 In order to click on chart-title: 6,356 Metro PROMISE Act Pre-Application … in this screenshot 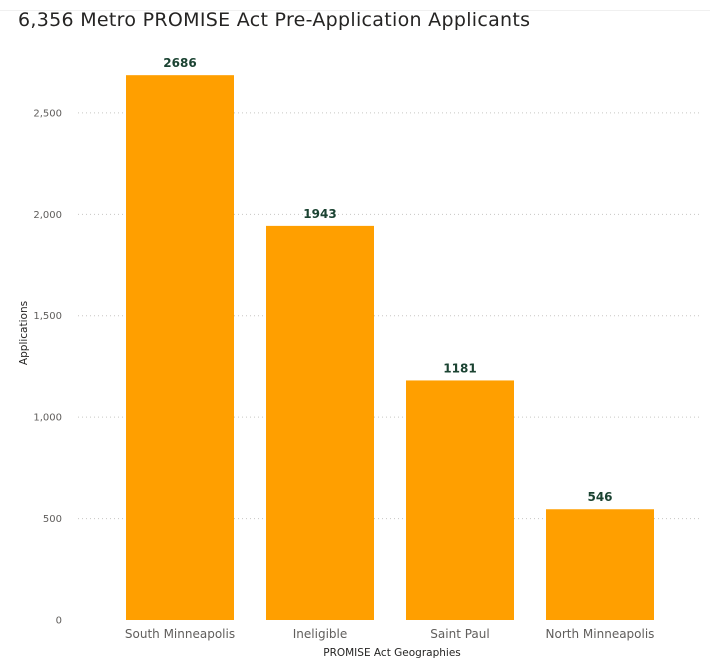, I will do `click(274, 20)`.